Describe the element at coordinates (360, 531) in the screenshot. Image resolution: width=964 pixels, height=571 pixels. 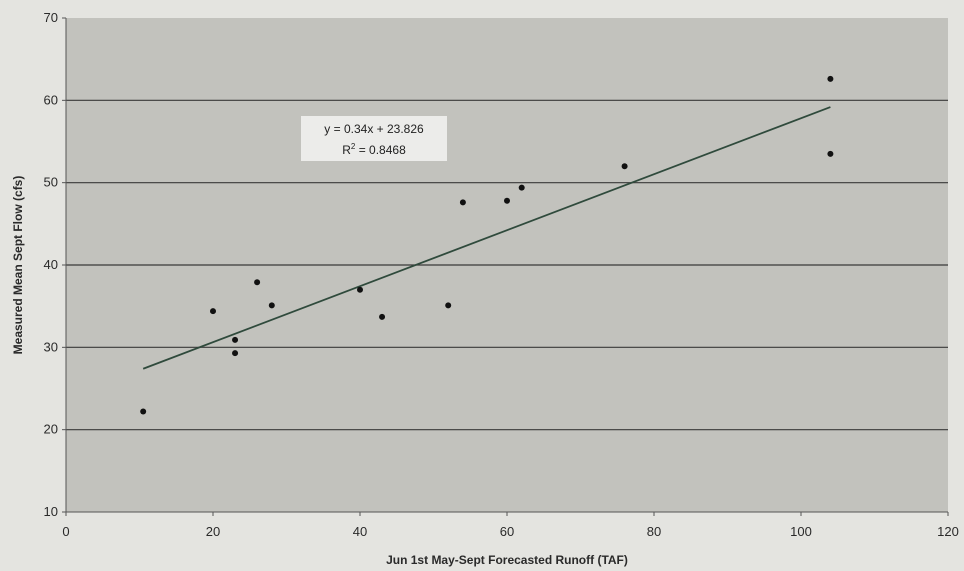
I see `x-tick-label: 40` at that location.